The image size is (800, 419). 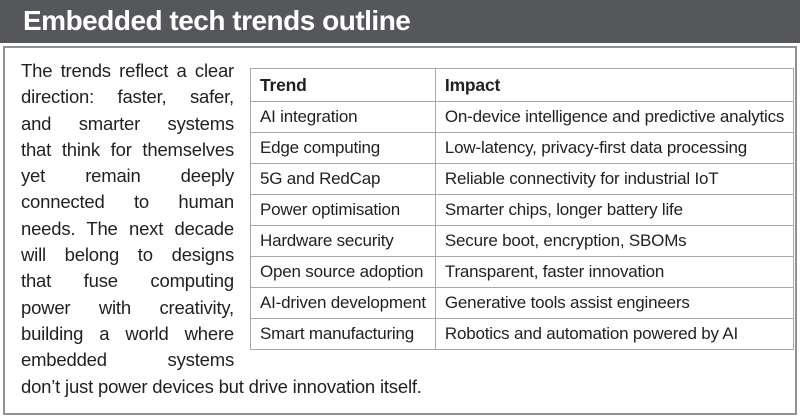 What do you see at coordinates (343, 85) in the screenshot?
I see `col-header-trend: Trend` at bounding box center [343, 85].